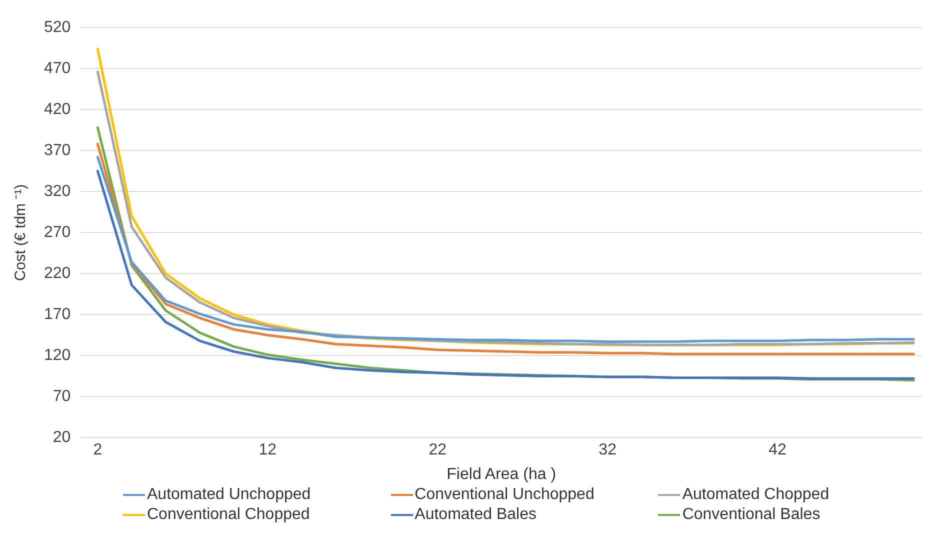  I want to click on x-axis-title: Field Area (ha ), so click(501, 474).